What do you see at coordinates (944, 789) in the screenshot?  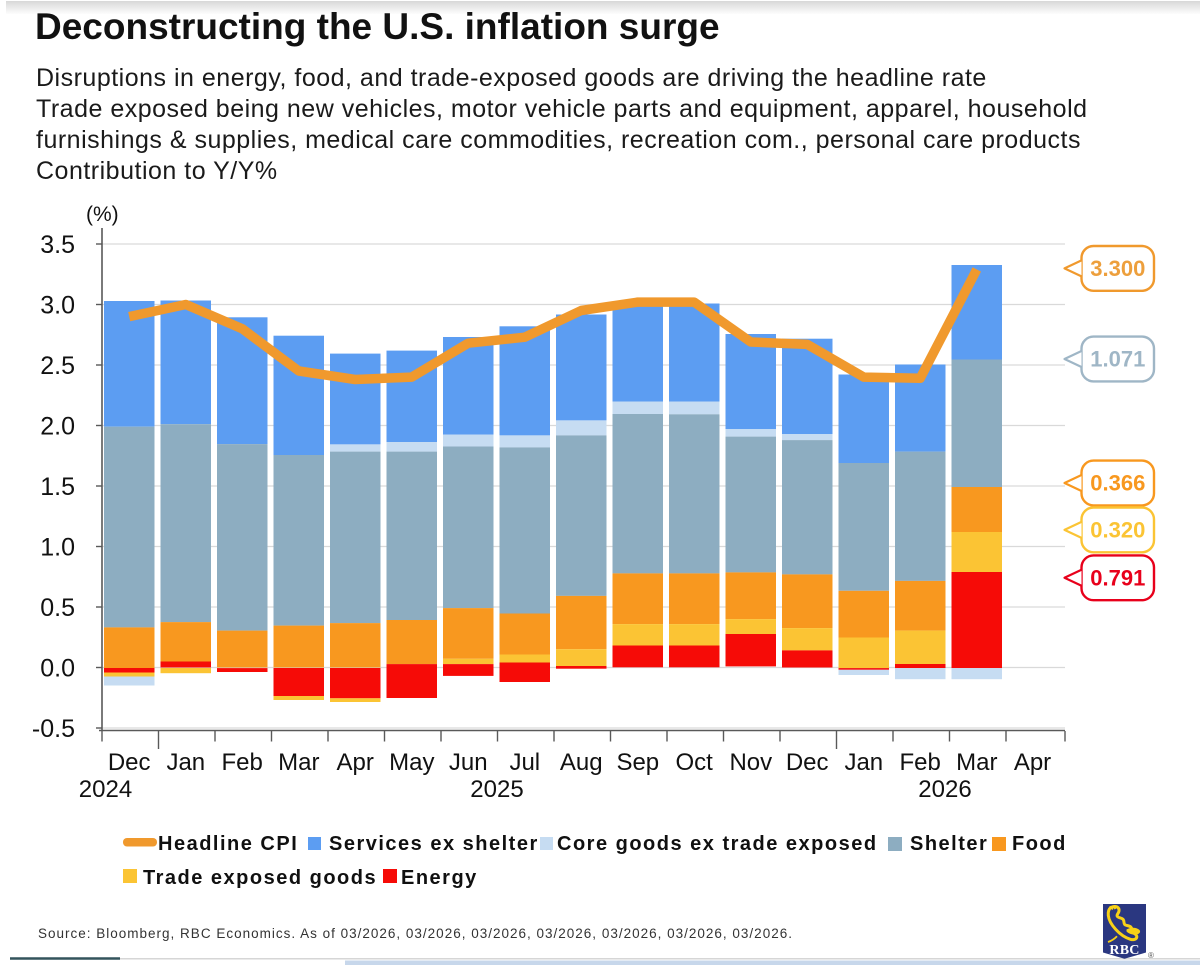 I see `svg-text: 2026` at bounding box center [944, 789].